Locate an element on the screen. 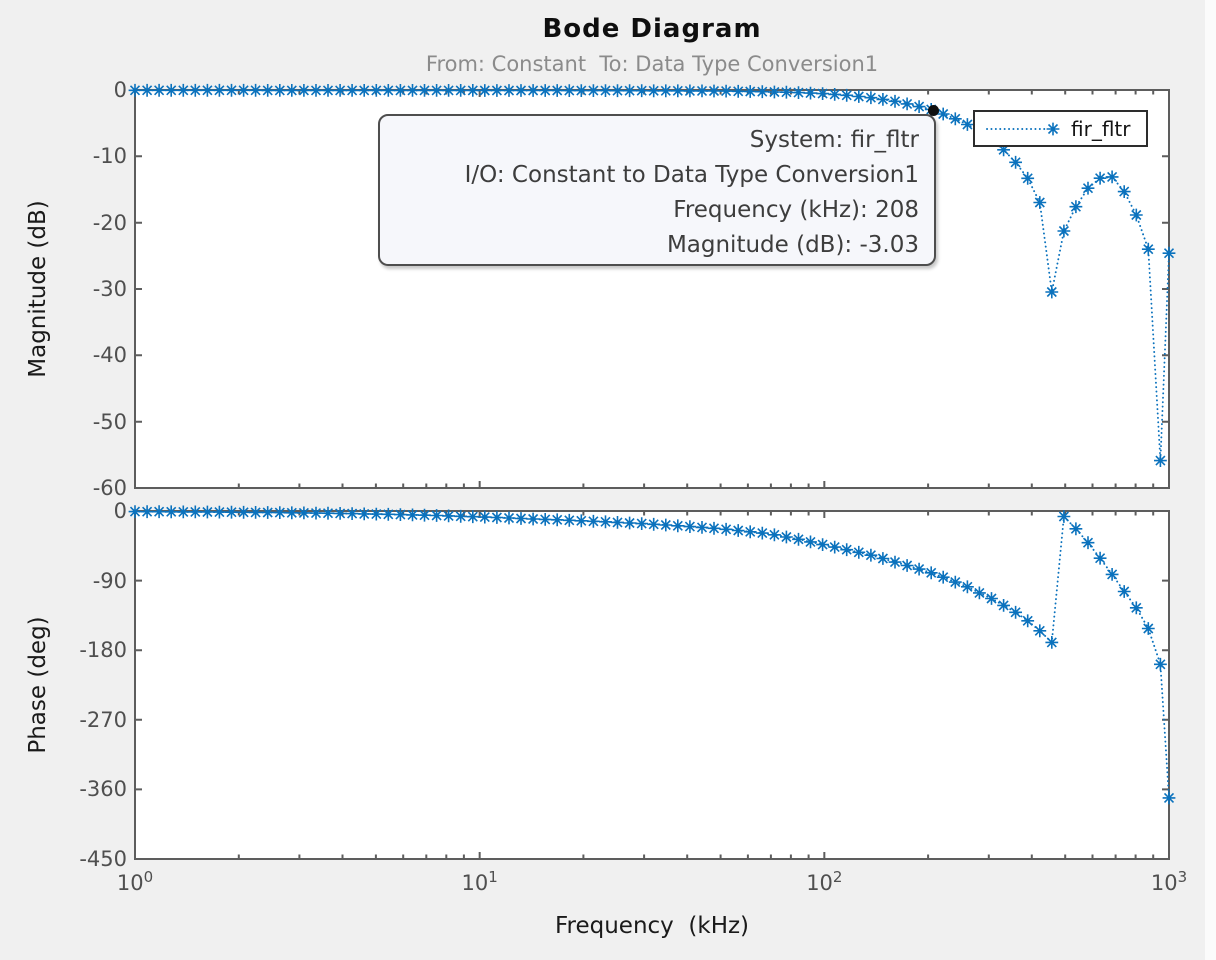 Image resolution: width=1216 pixels, height=960 pixels. x-tick-label-10e2: 102 is located at coordinates (824, 882).